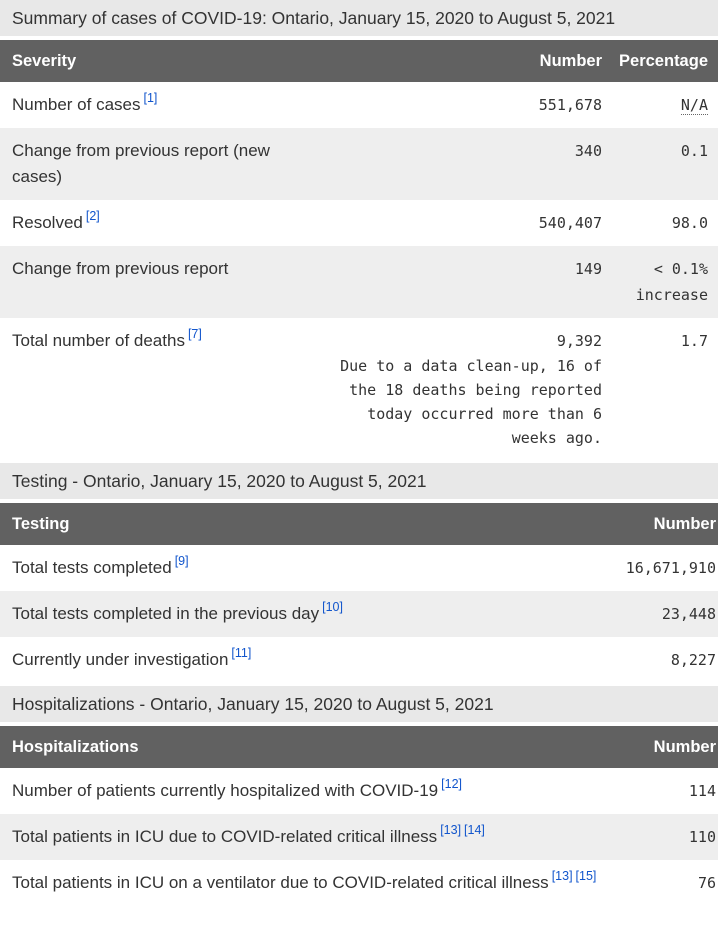 This screenshot has width=718, height=943. I want to click on testing-table-header-row: Testing Number, so click(359, 524).